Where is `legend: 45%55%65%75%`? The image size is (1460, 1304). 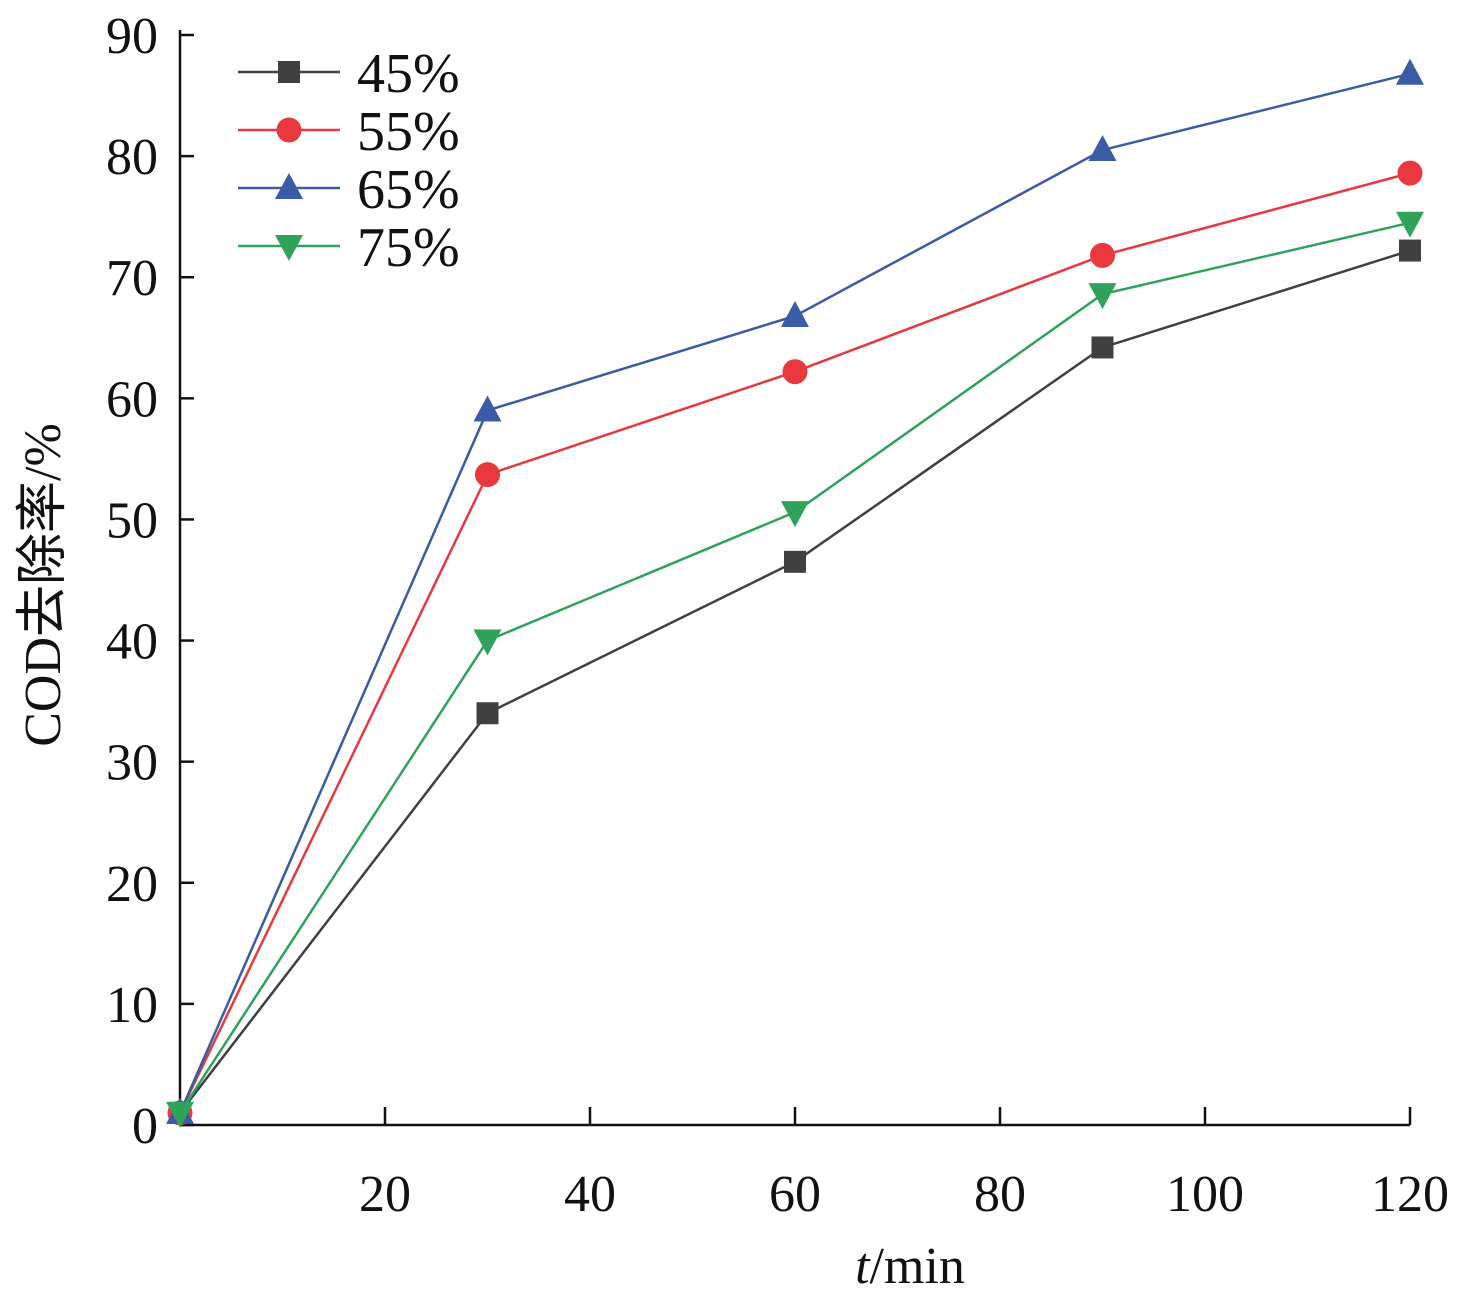
legend: 45%55%65%75% is located at coordinates (349, 161).